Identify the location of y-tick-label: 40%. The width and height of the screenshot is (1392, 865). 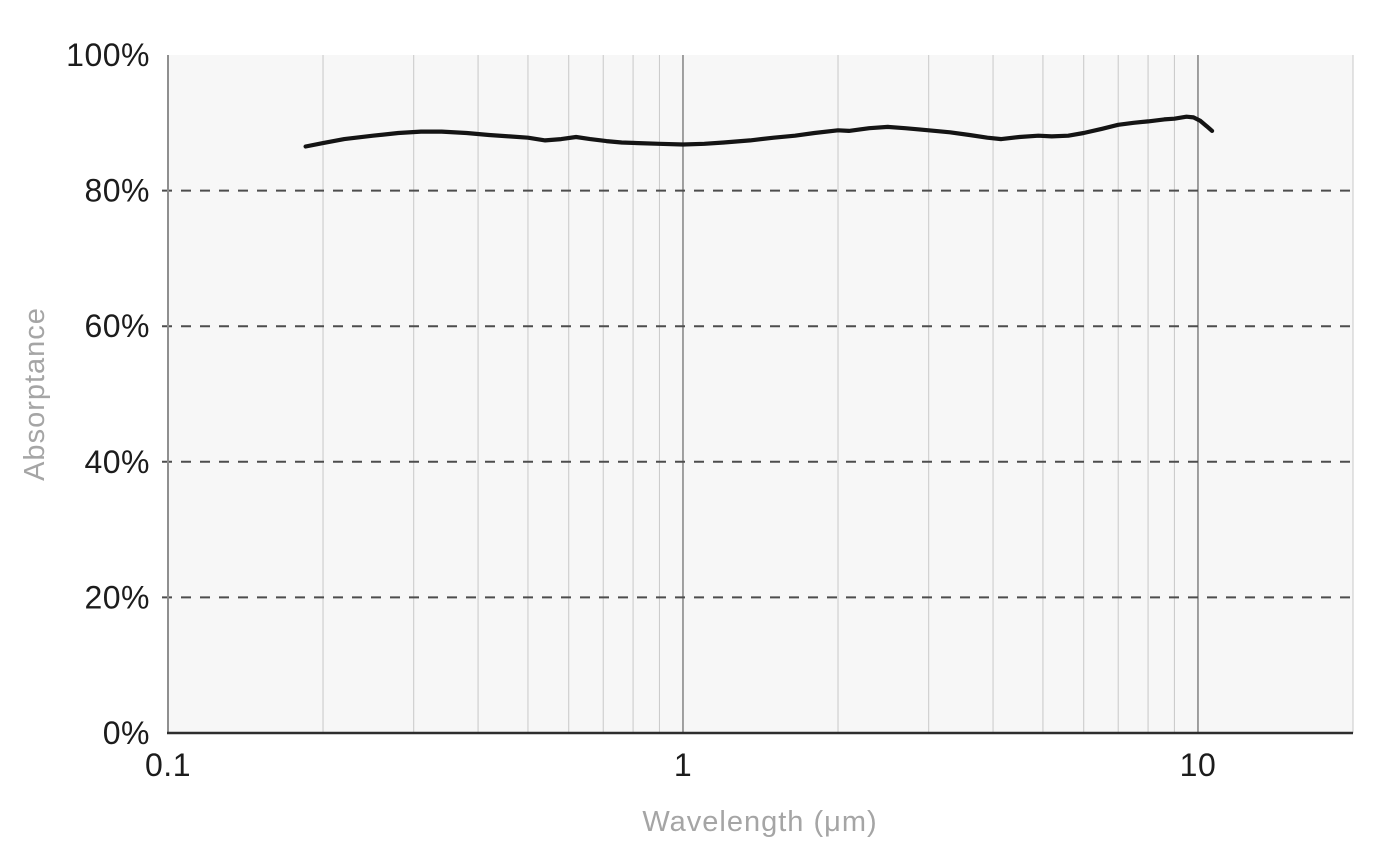
(117, 462).